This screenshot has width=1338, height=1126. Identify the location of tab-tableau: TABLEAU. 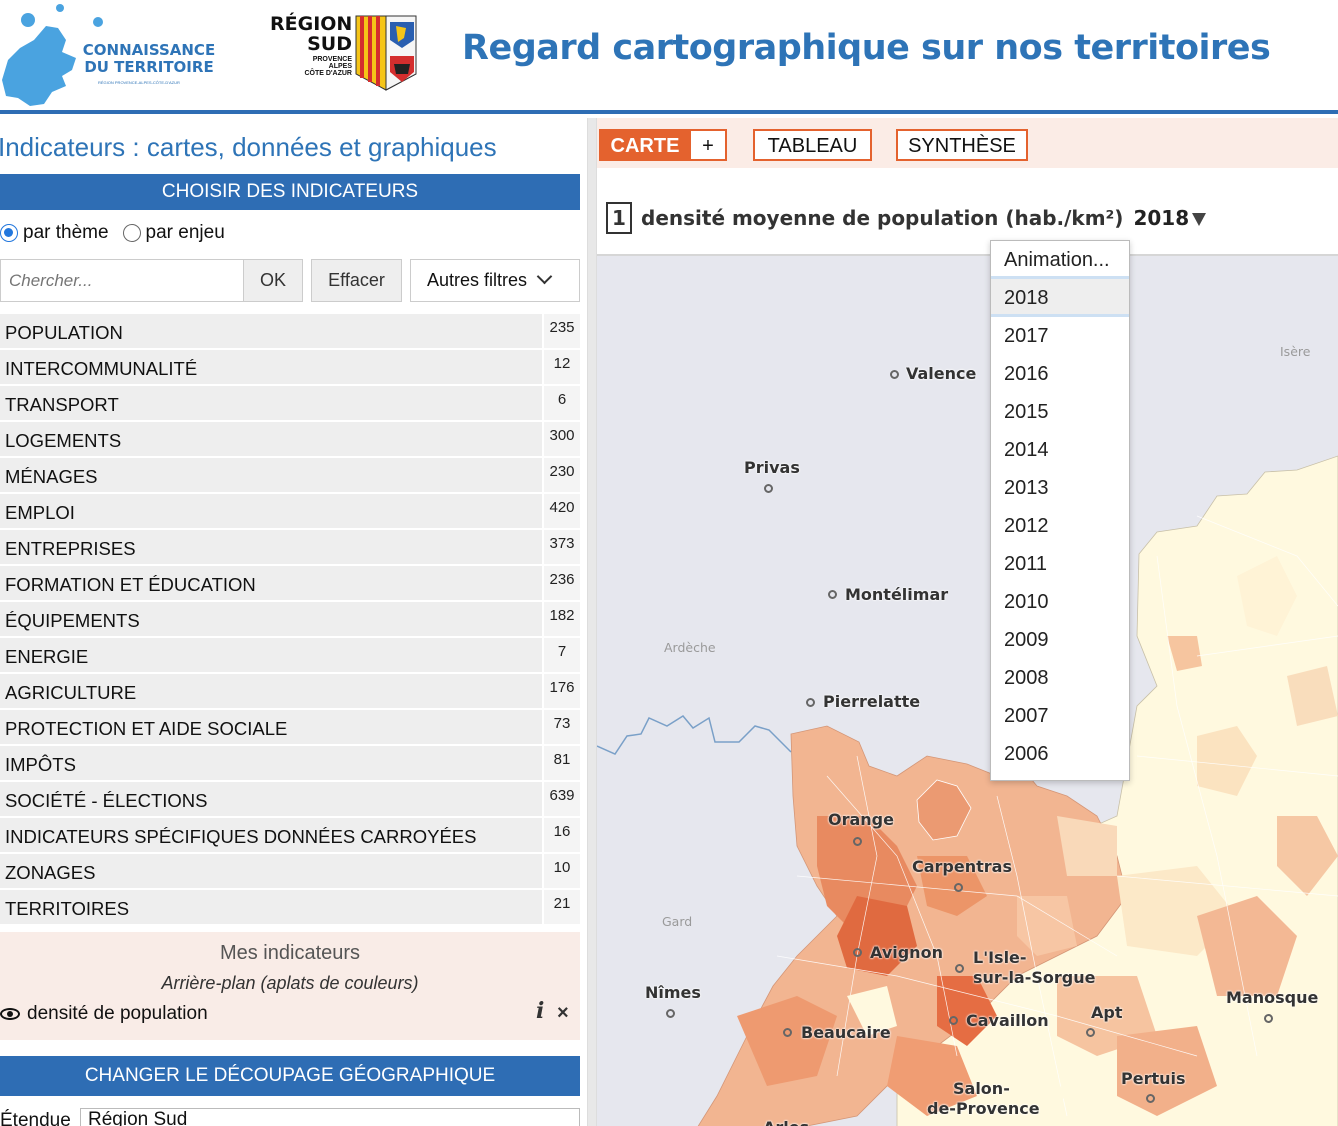
(812, 145).